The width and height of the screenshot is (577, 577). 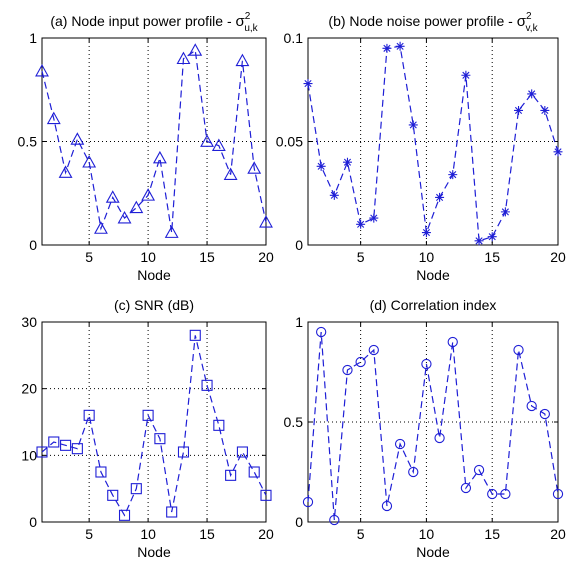 What do you see at coordinates (154, 22) in the screenshot?
I see `chart-title: (a) Node input power profile - σ2 u,k` at bounding box center [154, 22].